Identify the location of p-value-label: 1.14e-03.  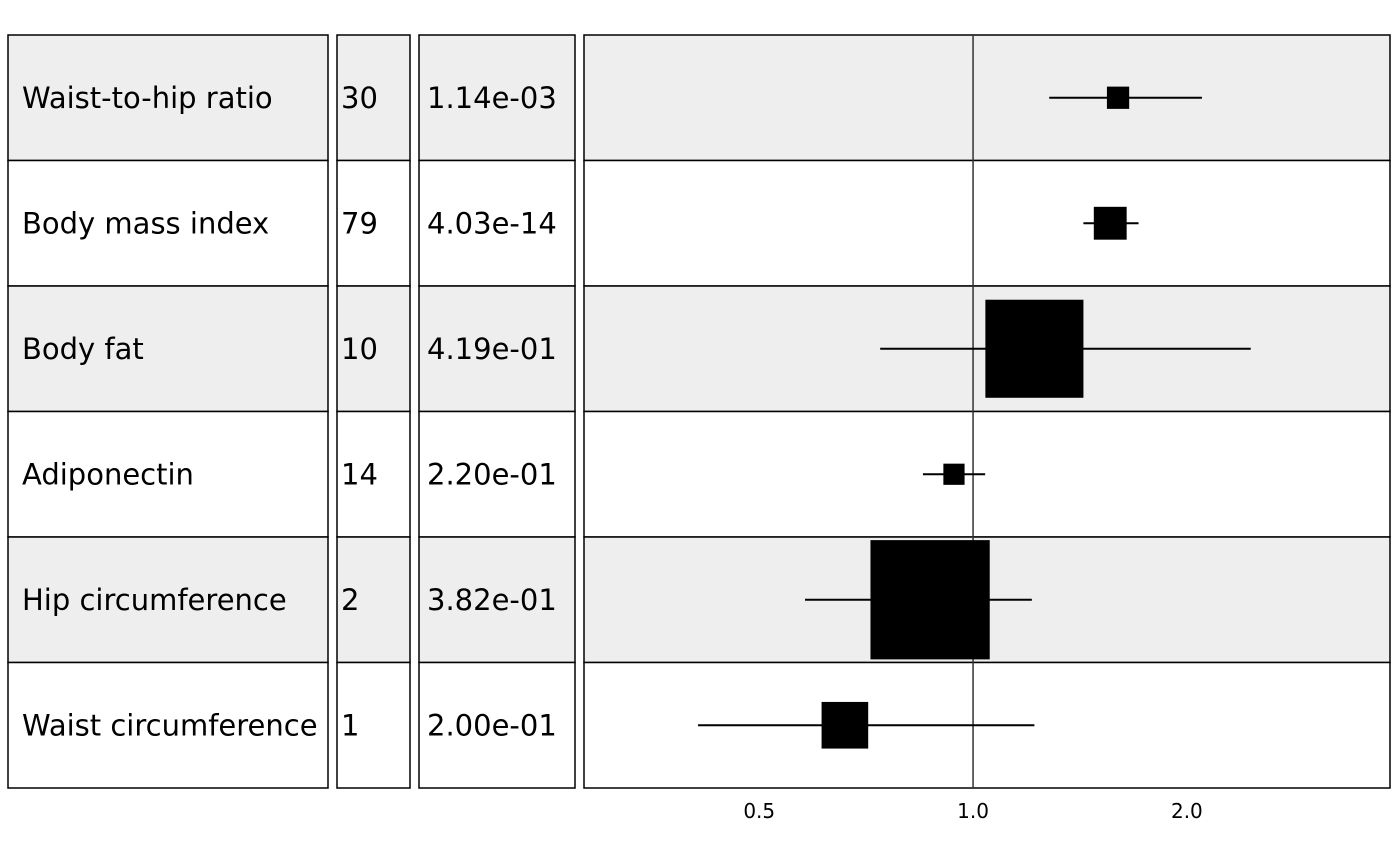
(492, 98).